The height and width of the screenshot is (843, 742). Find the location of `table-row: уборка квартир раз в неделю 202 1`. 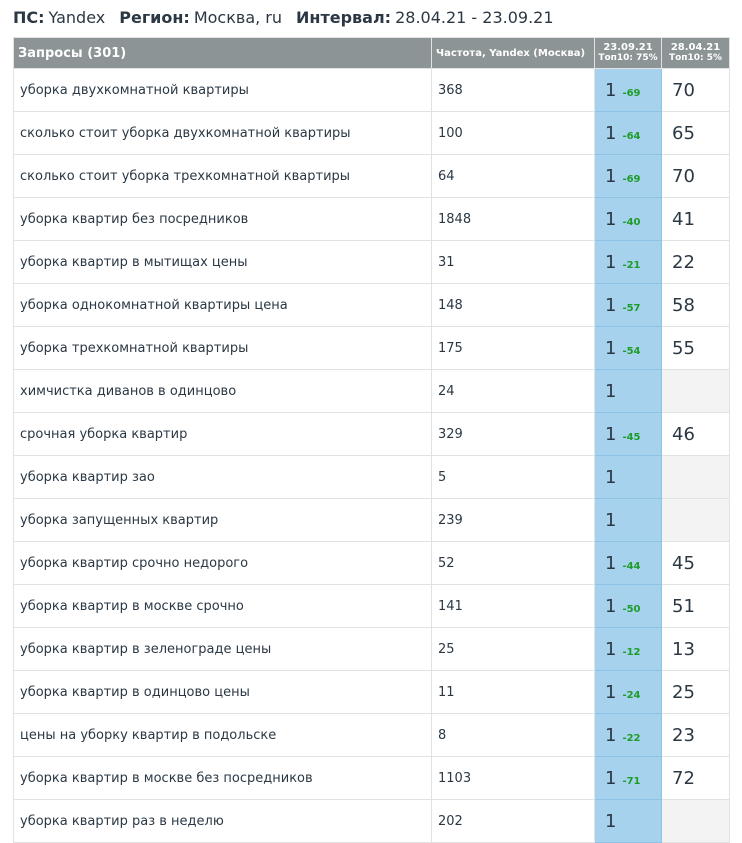

table-row: уборка квартир раз в неделю 202 1 is located at coordinates (371, 821).